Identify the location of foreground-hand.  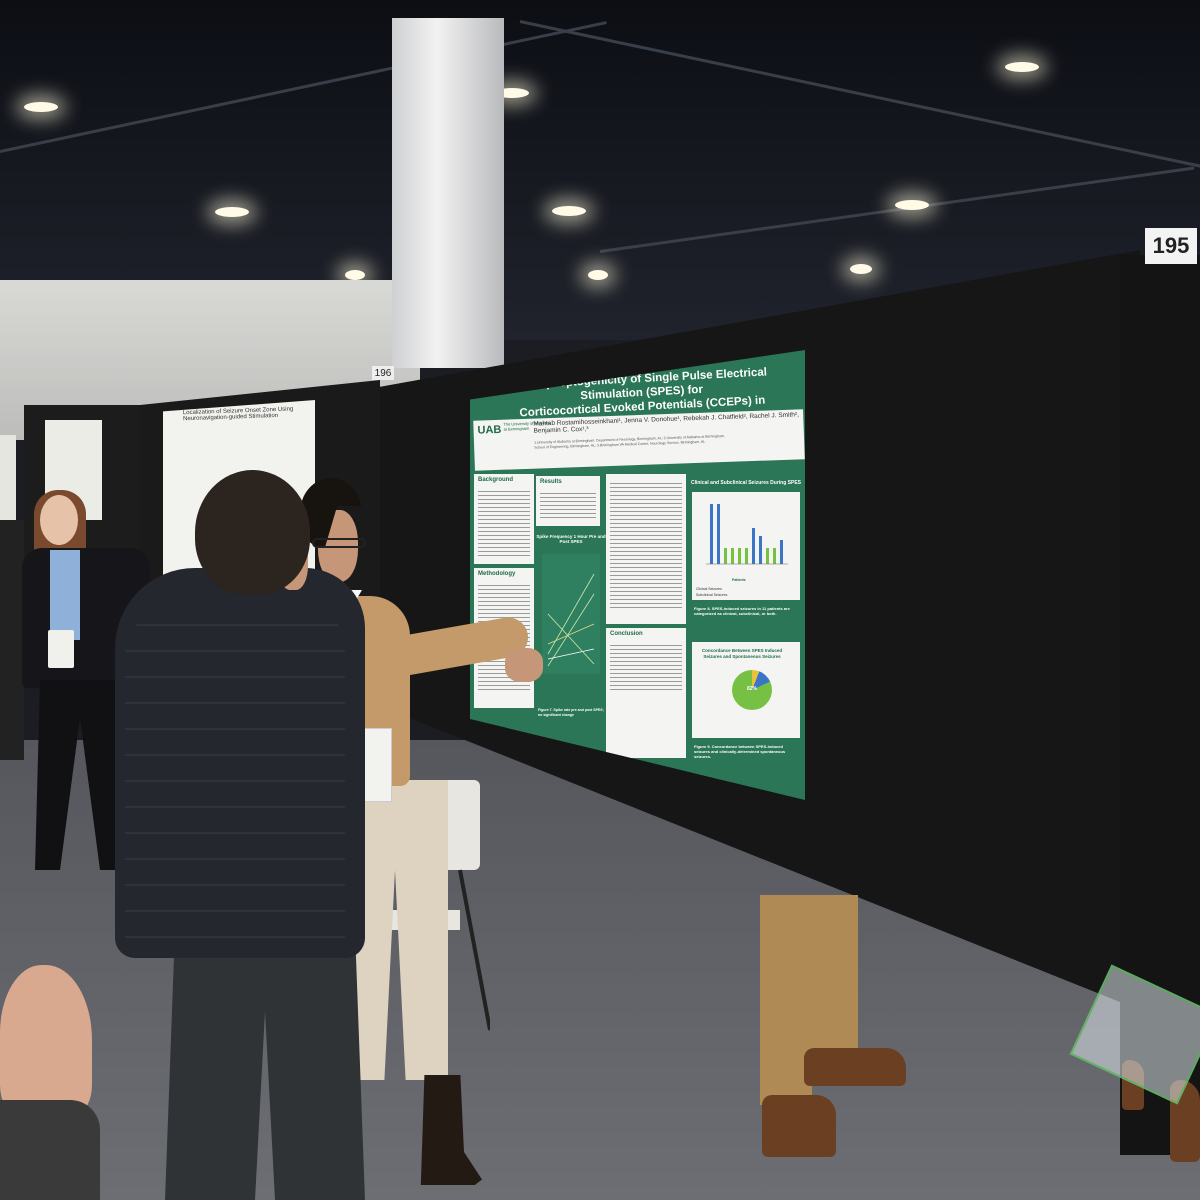
(46, 1040).